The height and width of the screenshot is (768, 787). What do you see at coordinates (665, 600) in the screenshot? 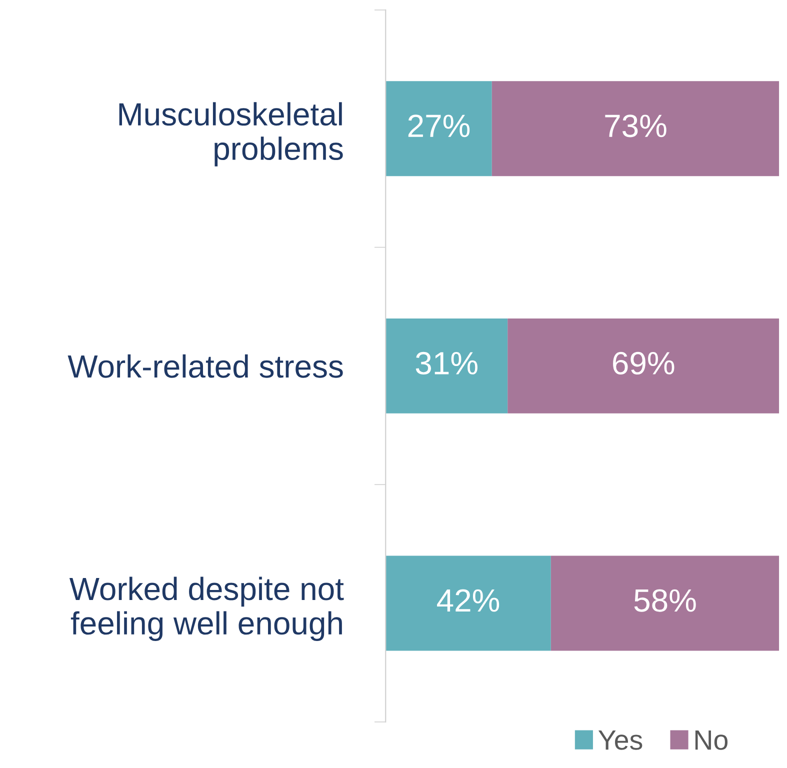
I see `data-label: 58%` at bounding box center [665, 600].